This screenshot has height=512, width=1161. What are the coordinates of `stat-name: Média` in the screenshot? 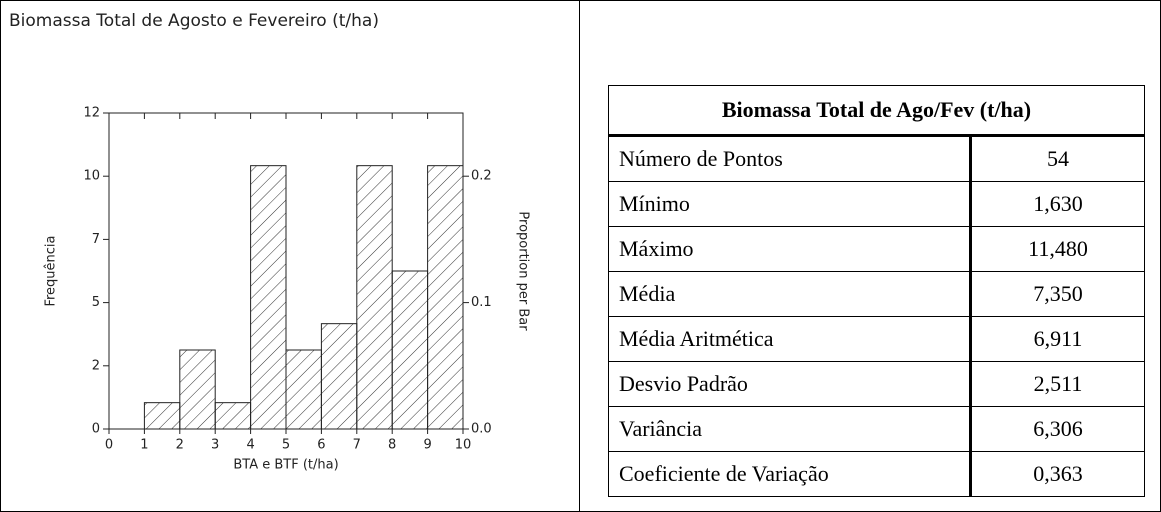 It's located at (789, 294).